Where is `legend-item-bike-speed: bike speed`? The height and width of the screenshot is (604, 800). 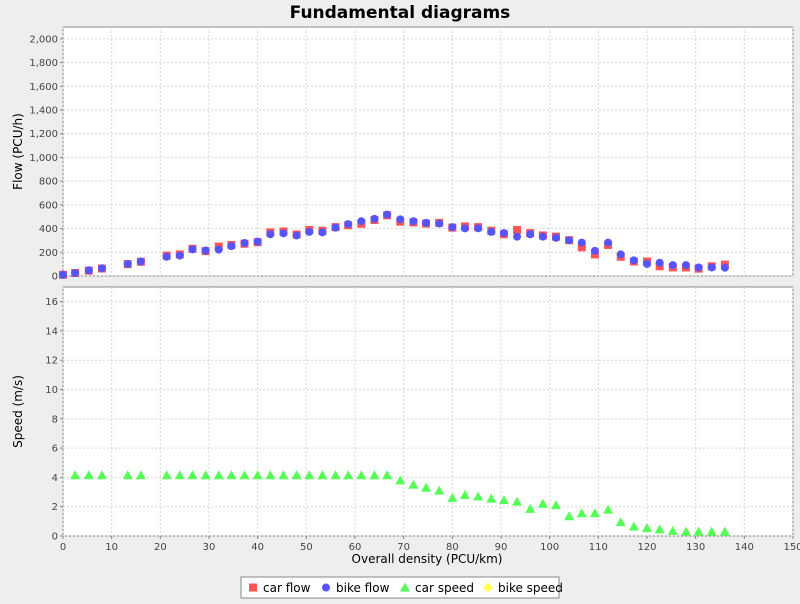 legend-item-bike-speed: bike speed is located at coordinates (523, 588).